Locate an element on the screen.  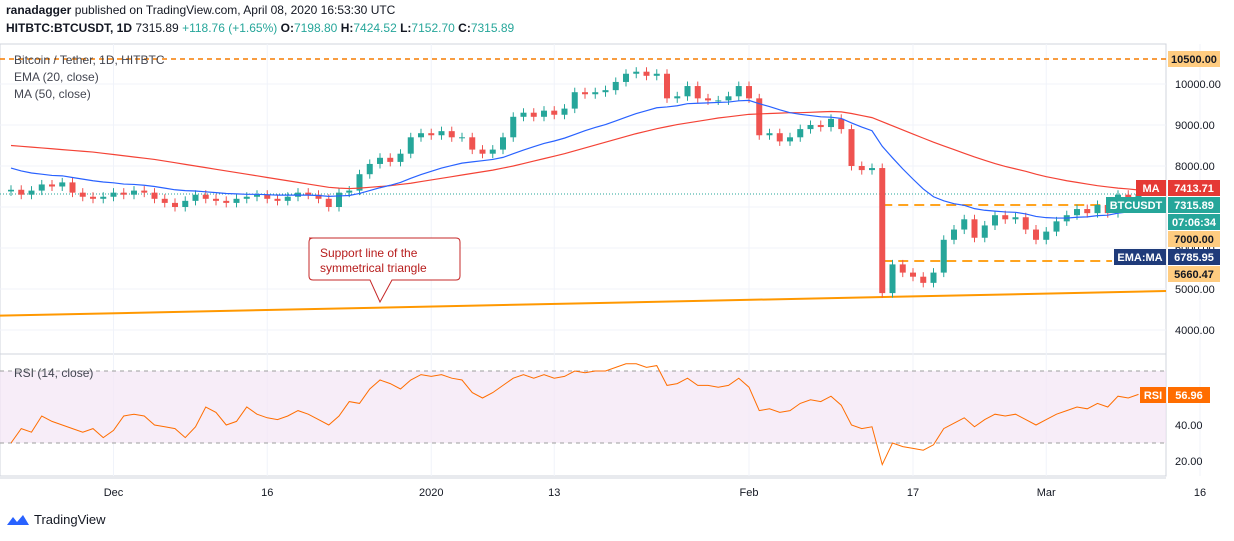
author: ranadagger is located at coordinates (39, 10).